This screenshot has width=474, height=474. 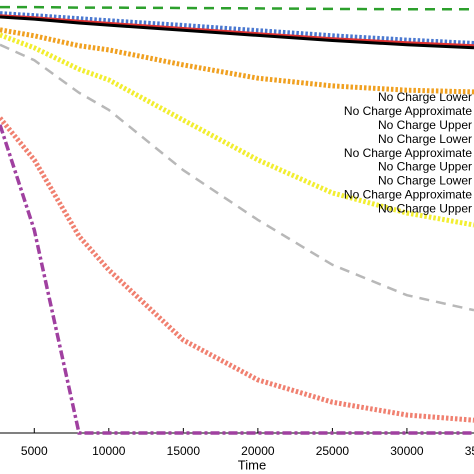 I want to click on x-tick-label: 30000, so click(x=407, y=451).